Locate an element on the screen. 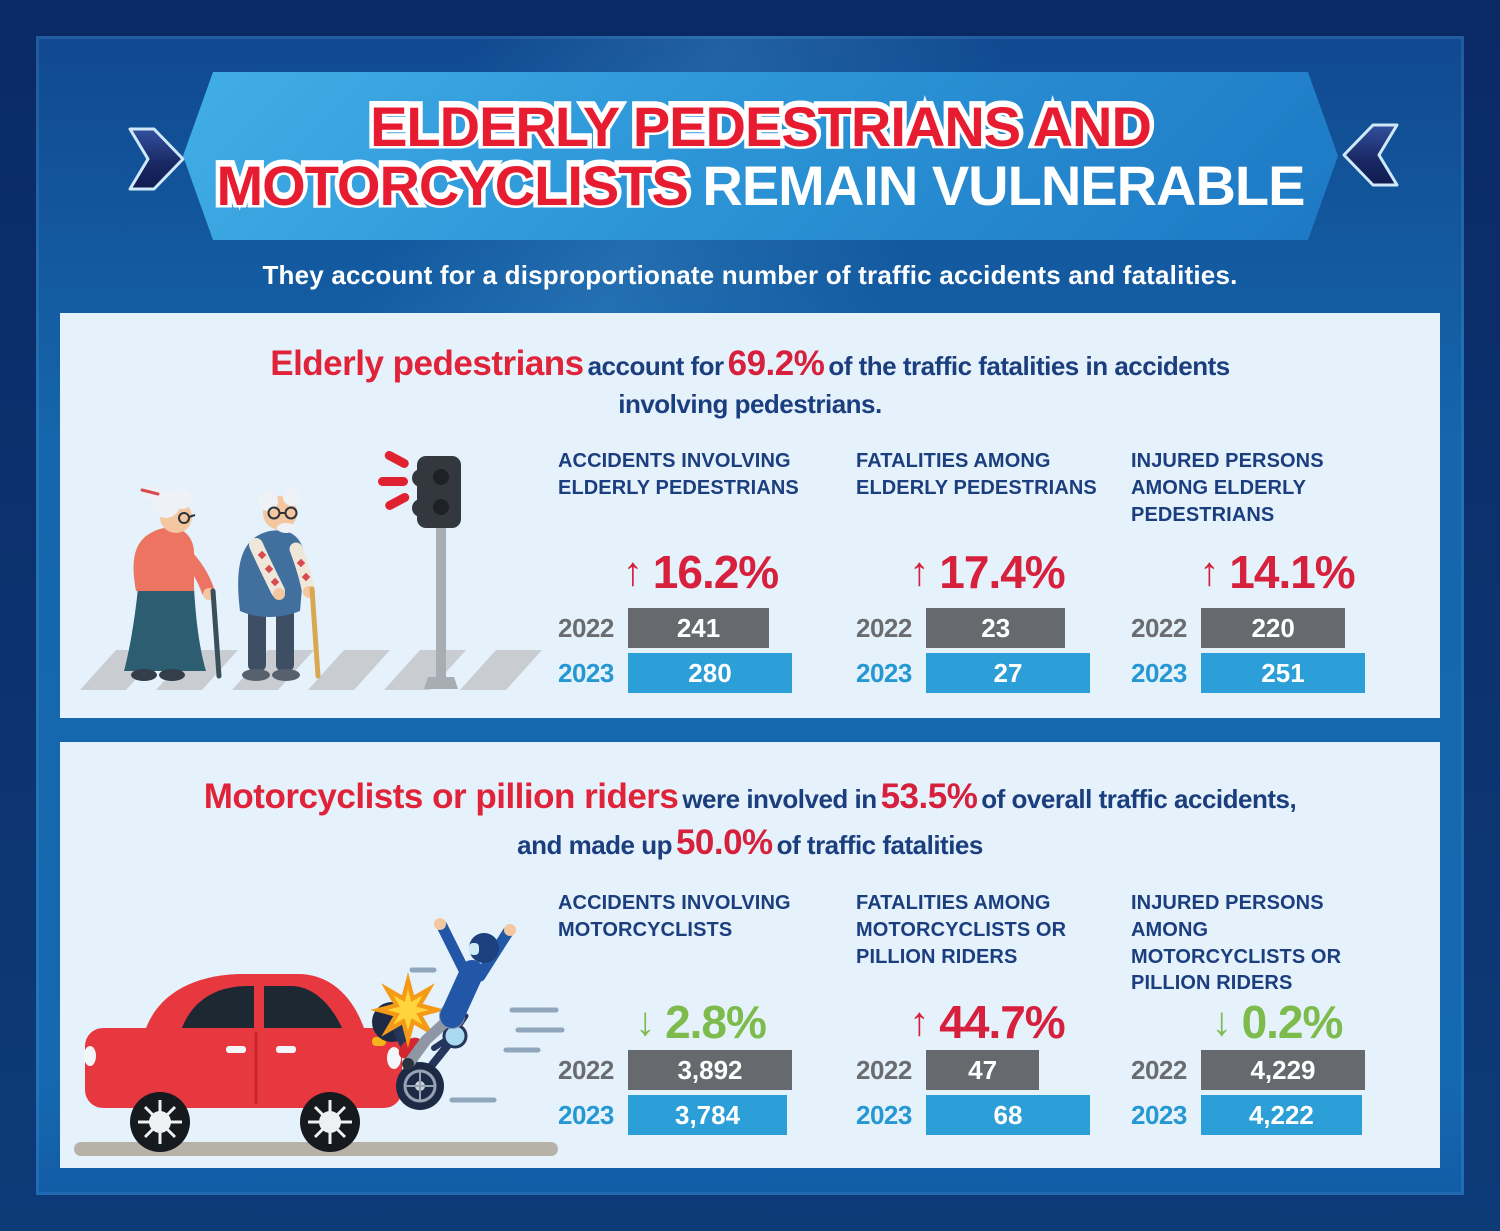 The height and width of the screenshot is (1231, 1500). bar-2023: 3,784 is located at coordinates (708, 1115).